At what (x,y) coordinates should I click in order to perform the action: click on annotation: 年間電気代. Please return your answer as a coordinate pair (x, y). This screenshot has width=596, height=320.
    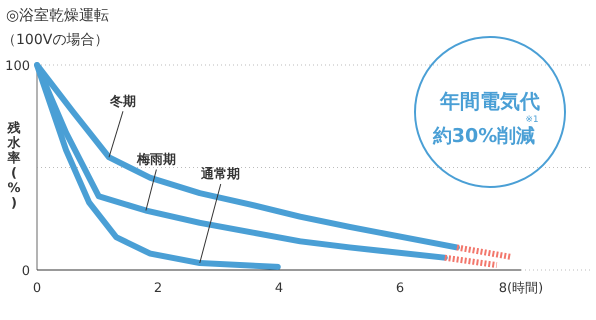
    Looking at the image, I should click on (489, 101).